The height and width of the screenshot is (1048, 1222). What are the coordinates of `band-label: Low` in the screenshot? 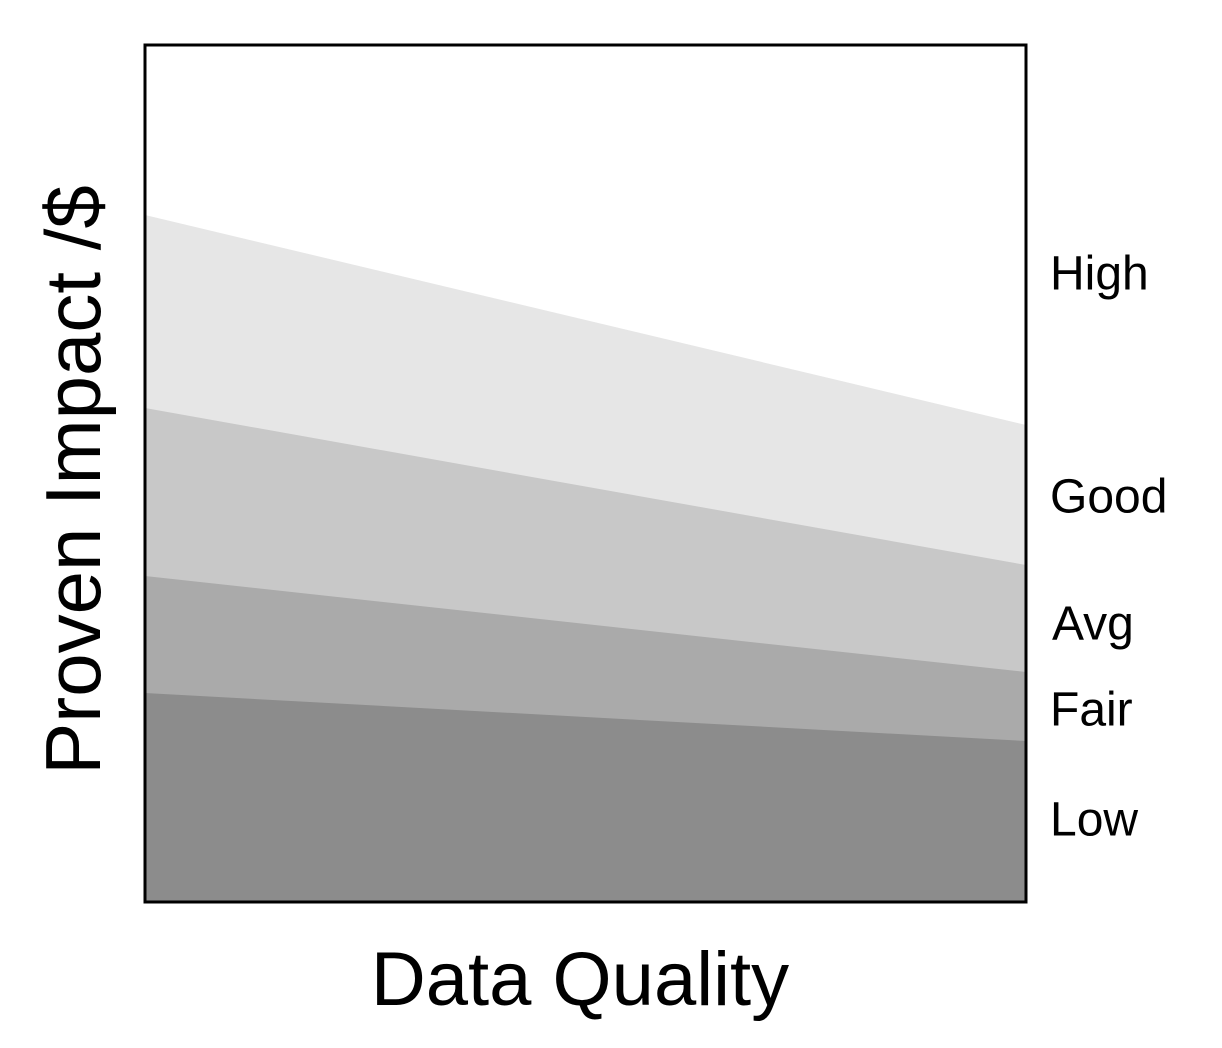 It's located at (1094, 820).